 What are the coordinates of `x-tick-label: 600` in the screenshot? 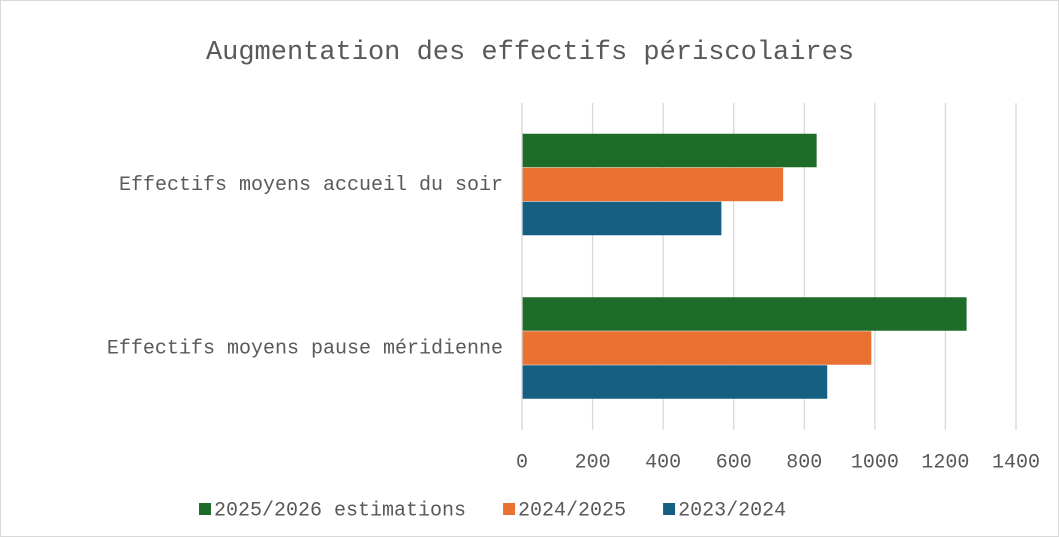 It's located at (734, 462).